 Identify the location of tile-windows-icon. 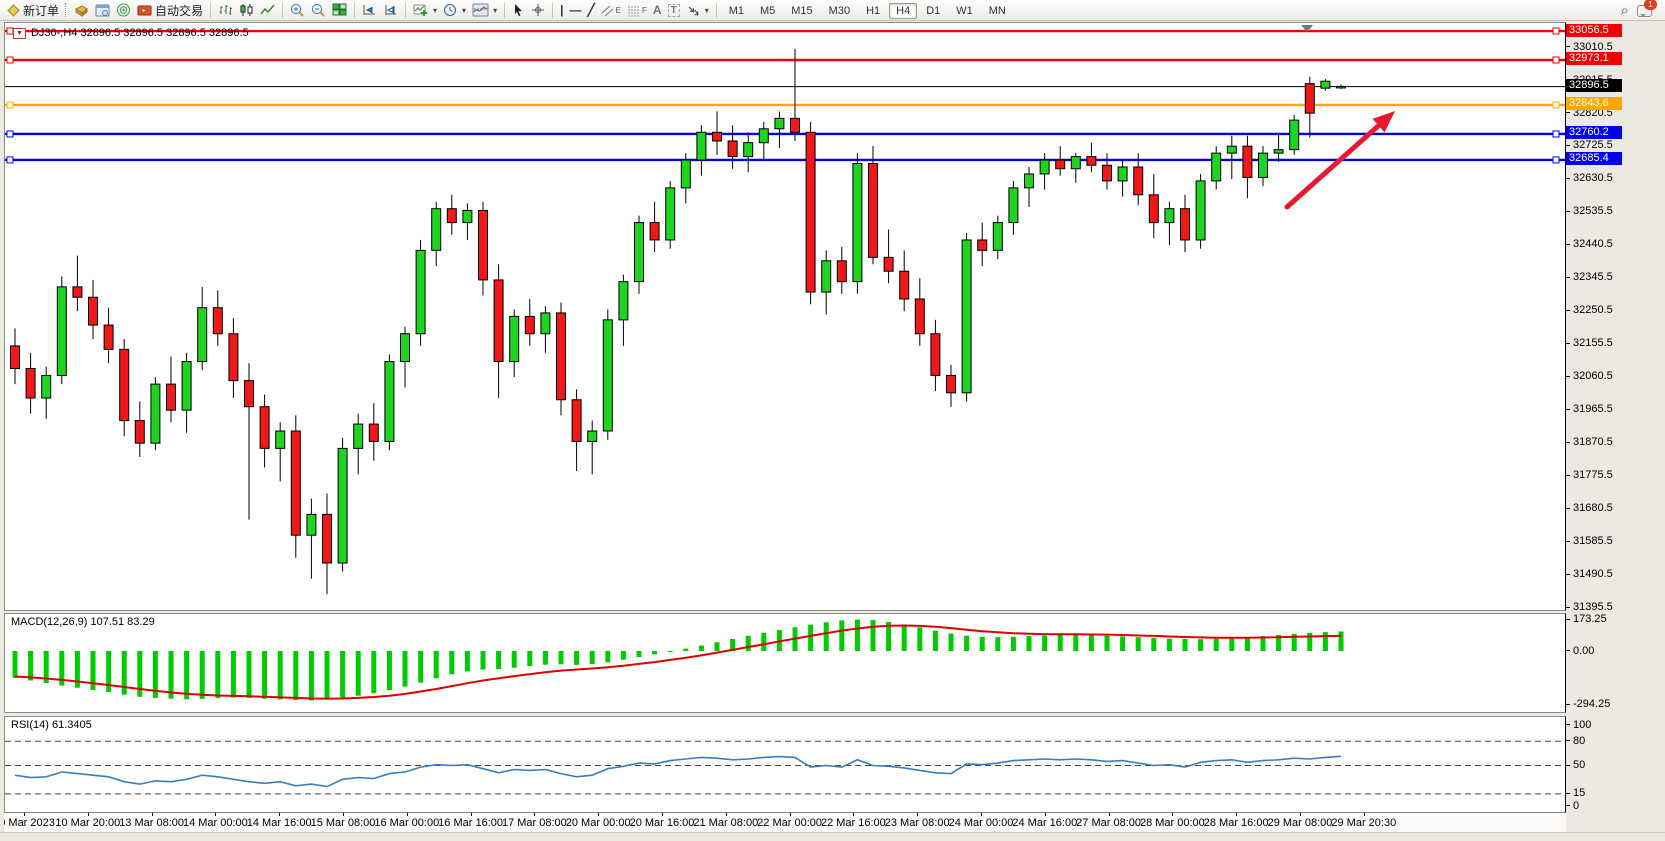
(339, 9).